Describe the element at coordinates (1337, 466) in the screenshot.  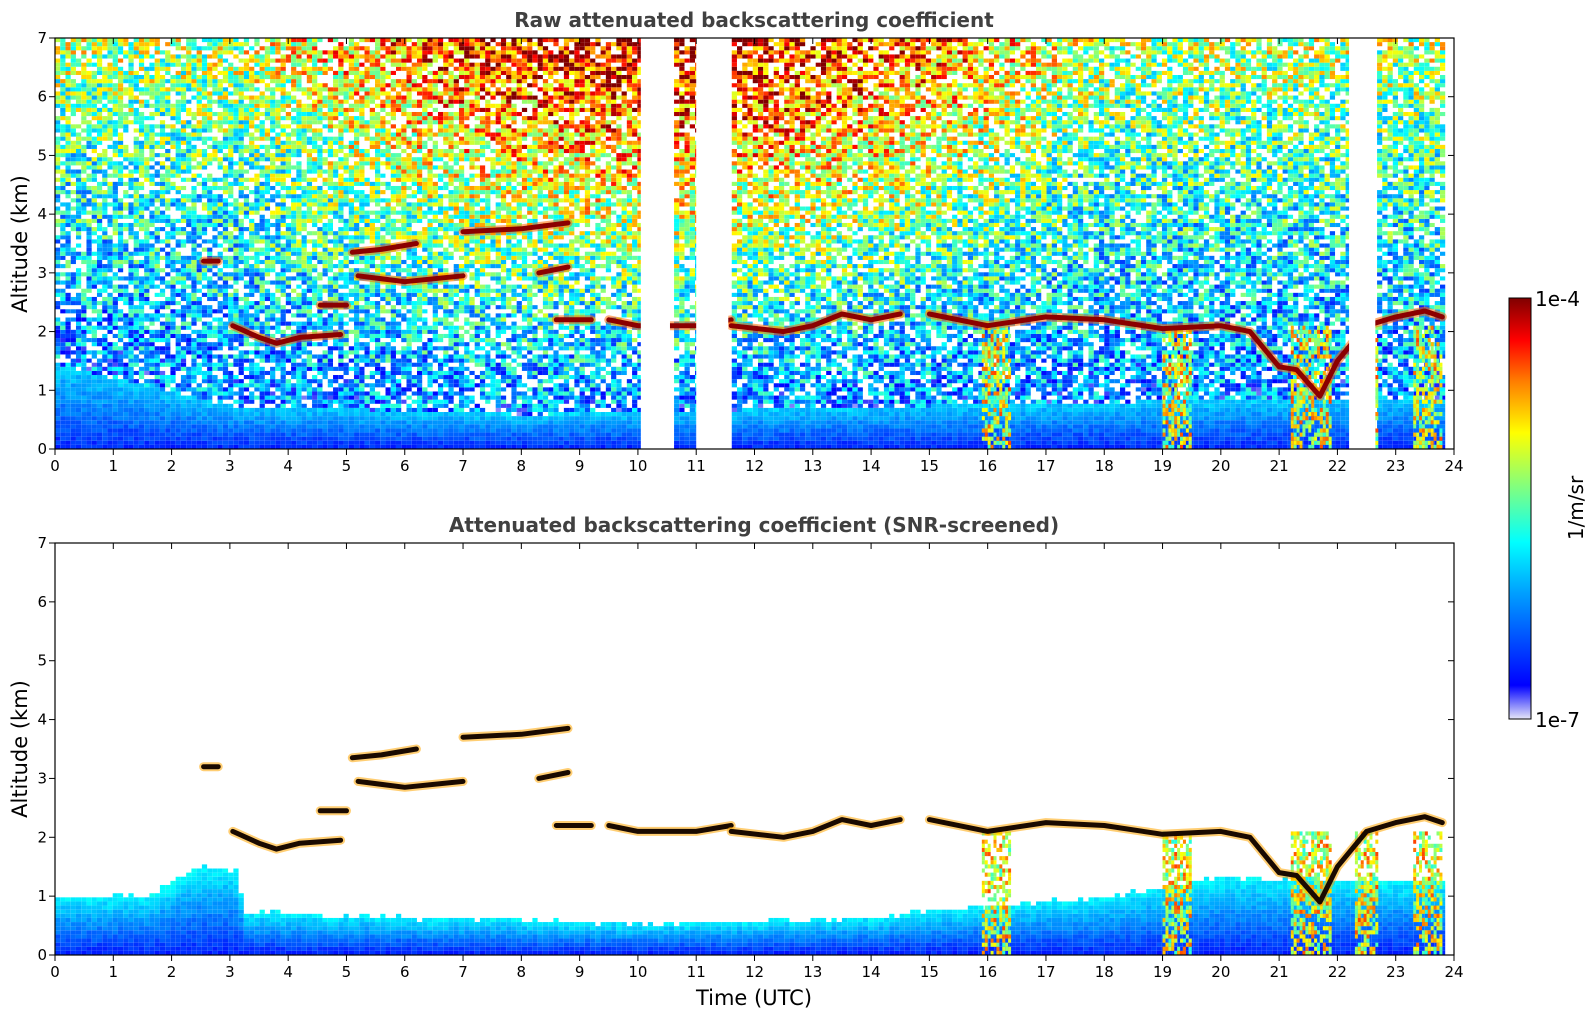
I see `x-tick-label: 22` at that location.